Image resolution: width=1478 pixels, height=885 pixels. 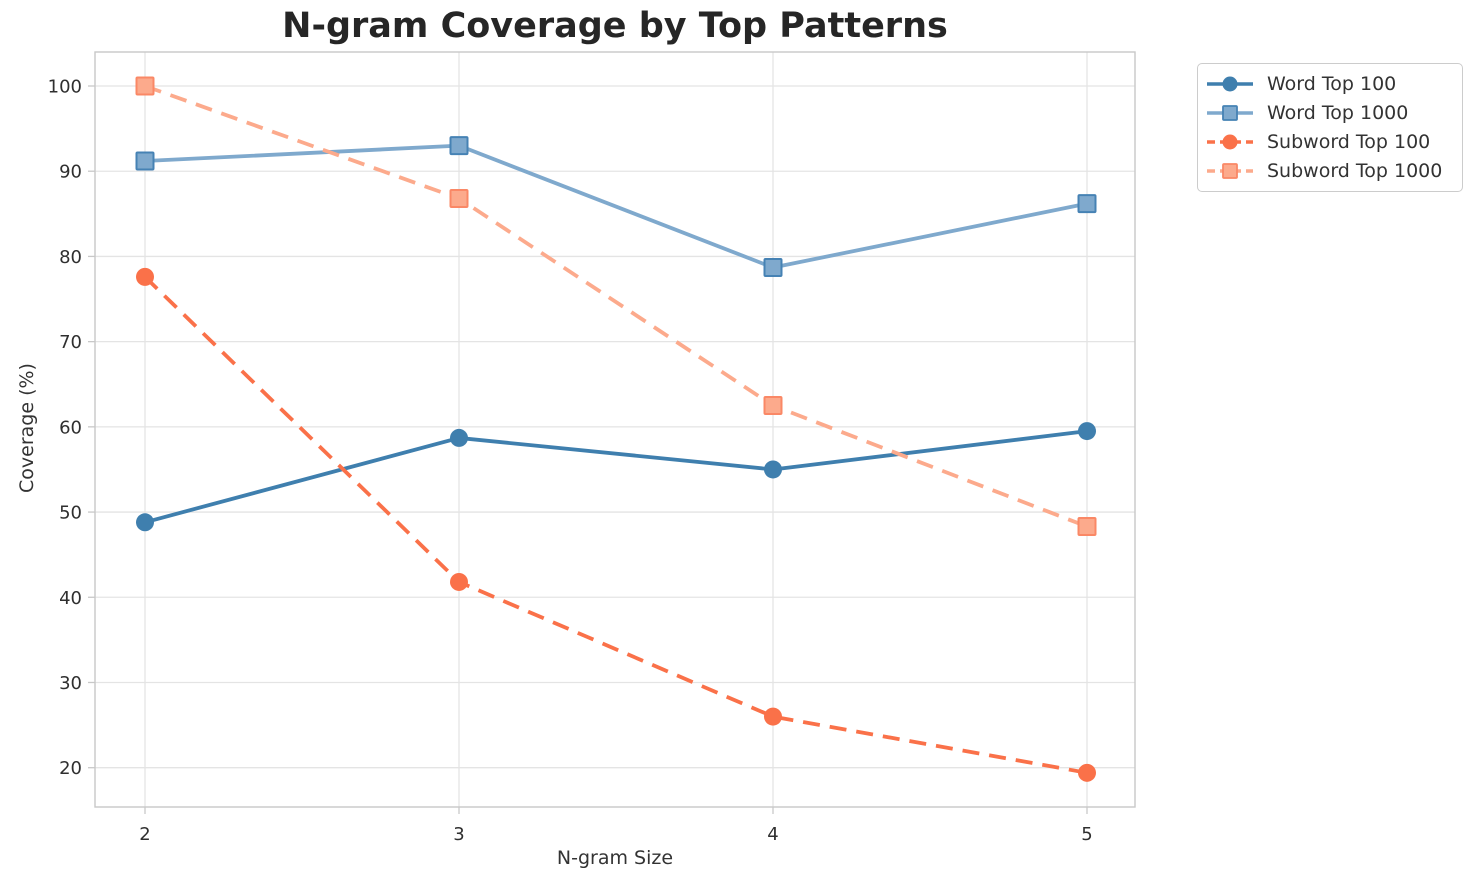 What do you see at coordinates (615, 858) in the screenshot?
I see `x-axis-label: N-gram Size` at bounding box center [615, 858].